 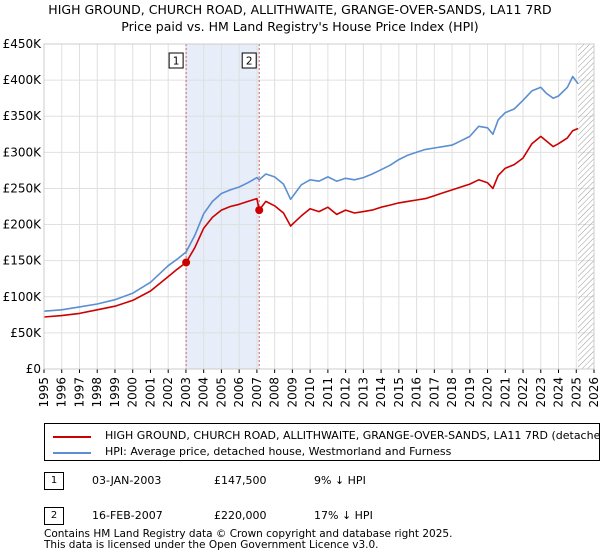 I want to click on y-tick-label: £0, so click(x=33, y=369).